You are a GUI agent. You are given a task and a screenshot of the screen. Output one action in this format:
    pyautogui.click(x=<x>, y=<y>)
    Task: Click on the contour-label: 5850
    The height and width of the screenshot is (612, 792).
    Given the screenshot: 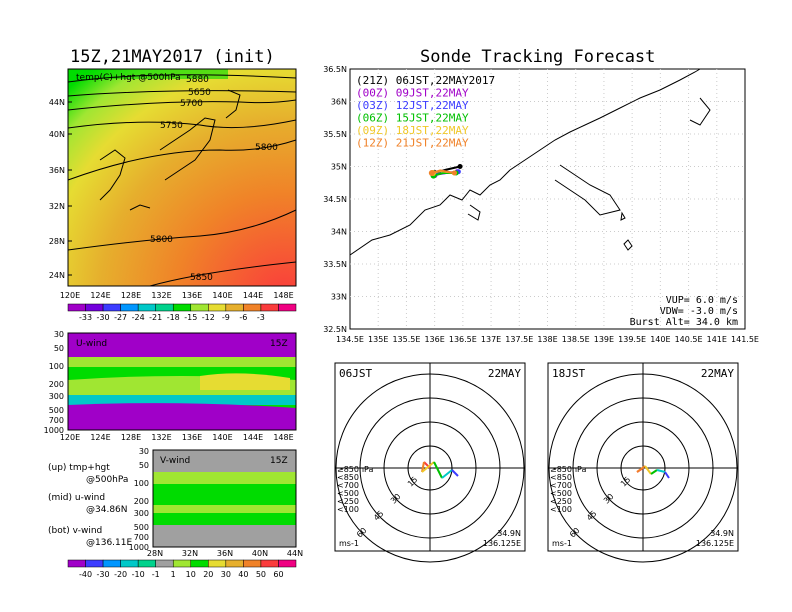 What is the action you would take?
    pyautogui.click(x=201, y=278)
    